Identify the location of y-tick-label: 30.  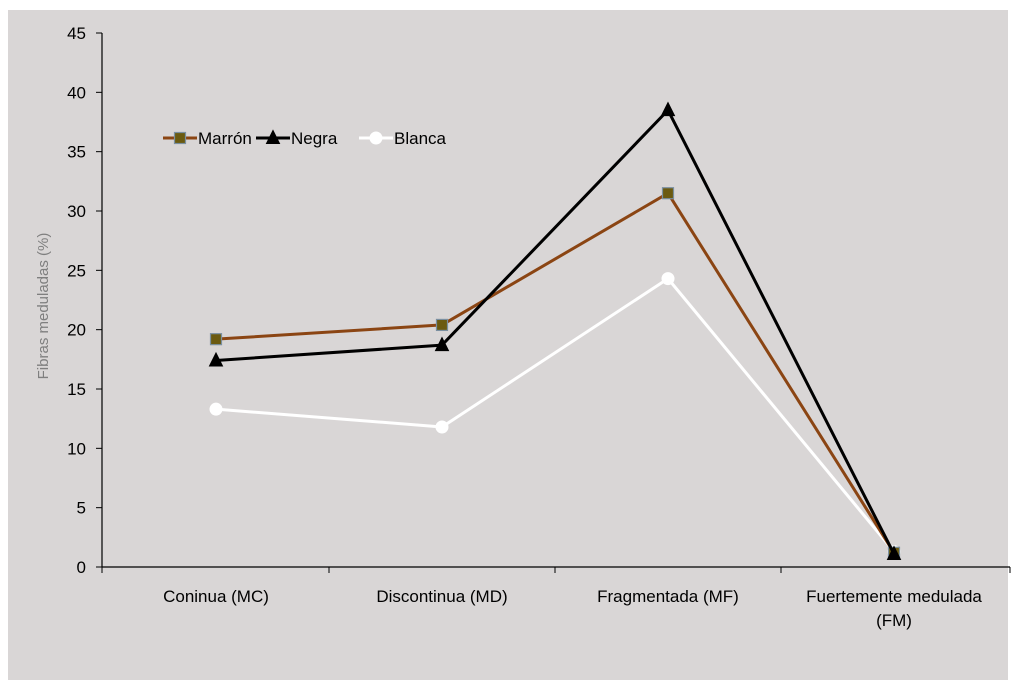
(76, 211).